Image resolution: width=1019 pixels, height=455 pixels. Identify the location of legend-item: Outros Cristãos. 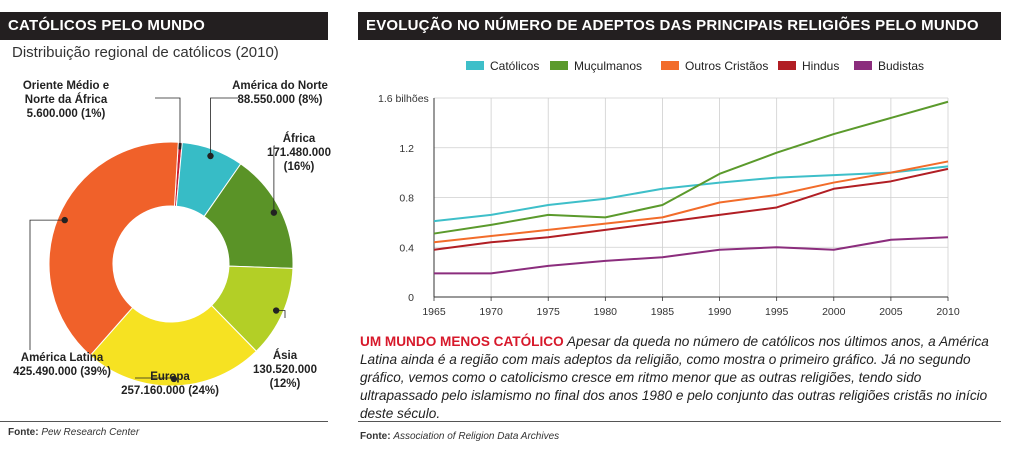
(714, 66).